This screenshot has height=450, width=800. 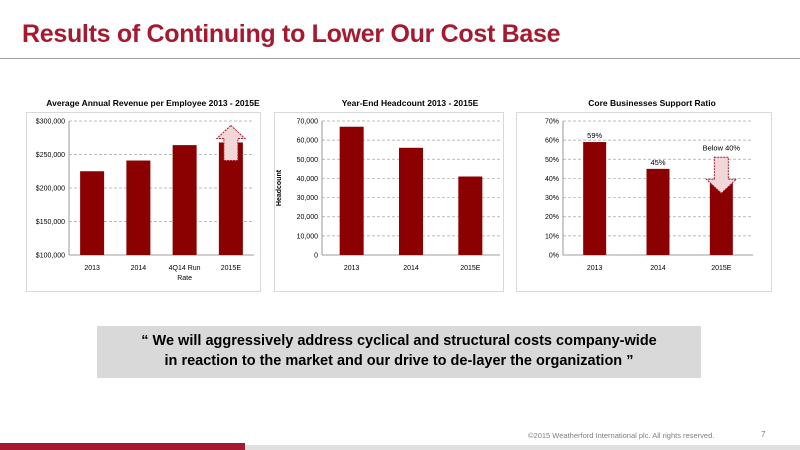 What do you see at coordinates (50, 222) in the screenshot?
I see `y-tick-label: $150,000` at bounding box center [50, 222].